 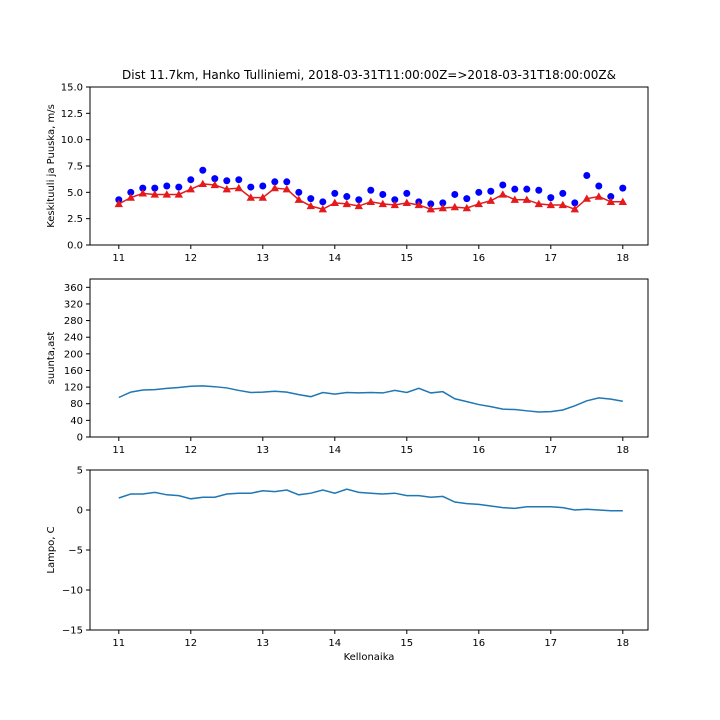 I want to click on chart-2-ytick-label-6: 200, so click(x=73, y=354).